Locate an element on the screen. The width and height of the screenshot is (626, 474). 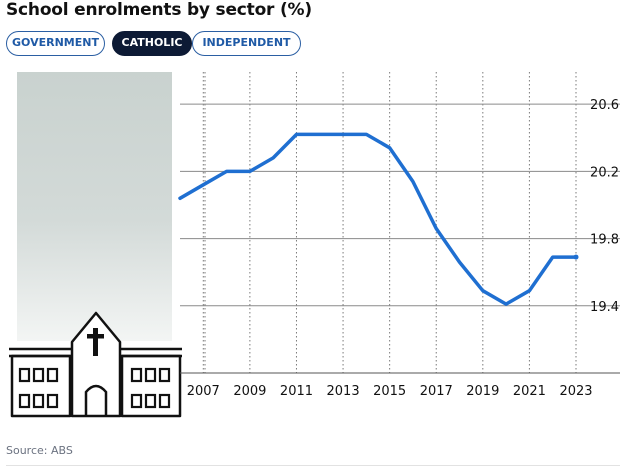
x-tick-label: 2023 is located at coordinates (575, 391).